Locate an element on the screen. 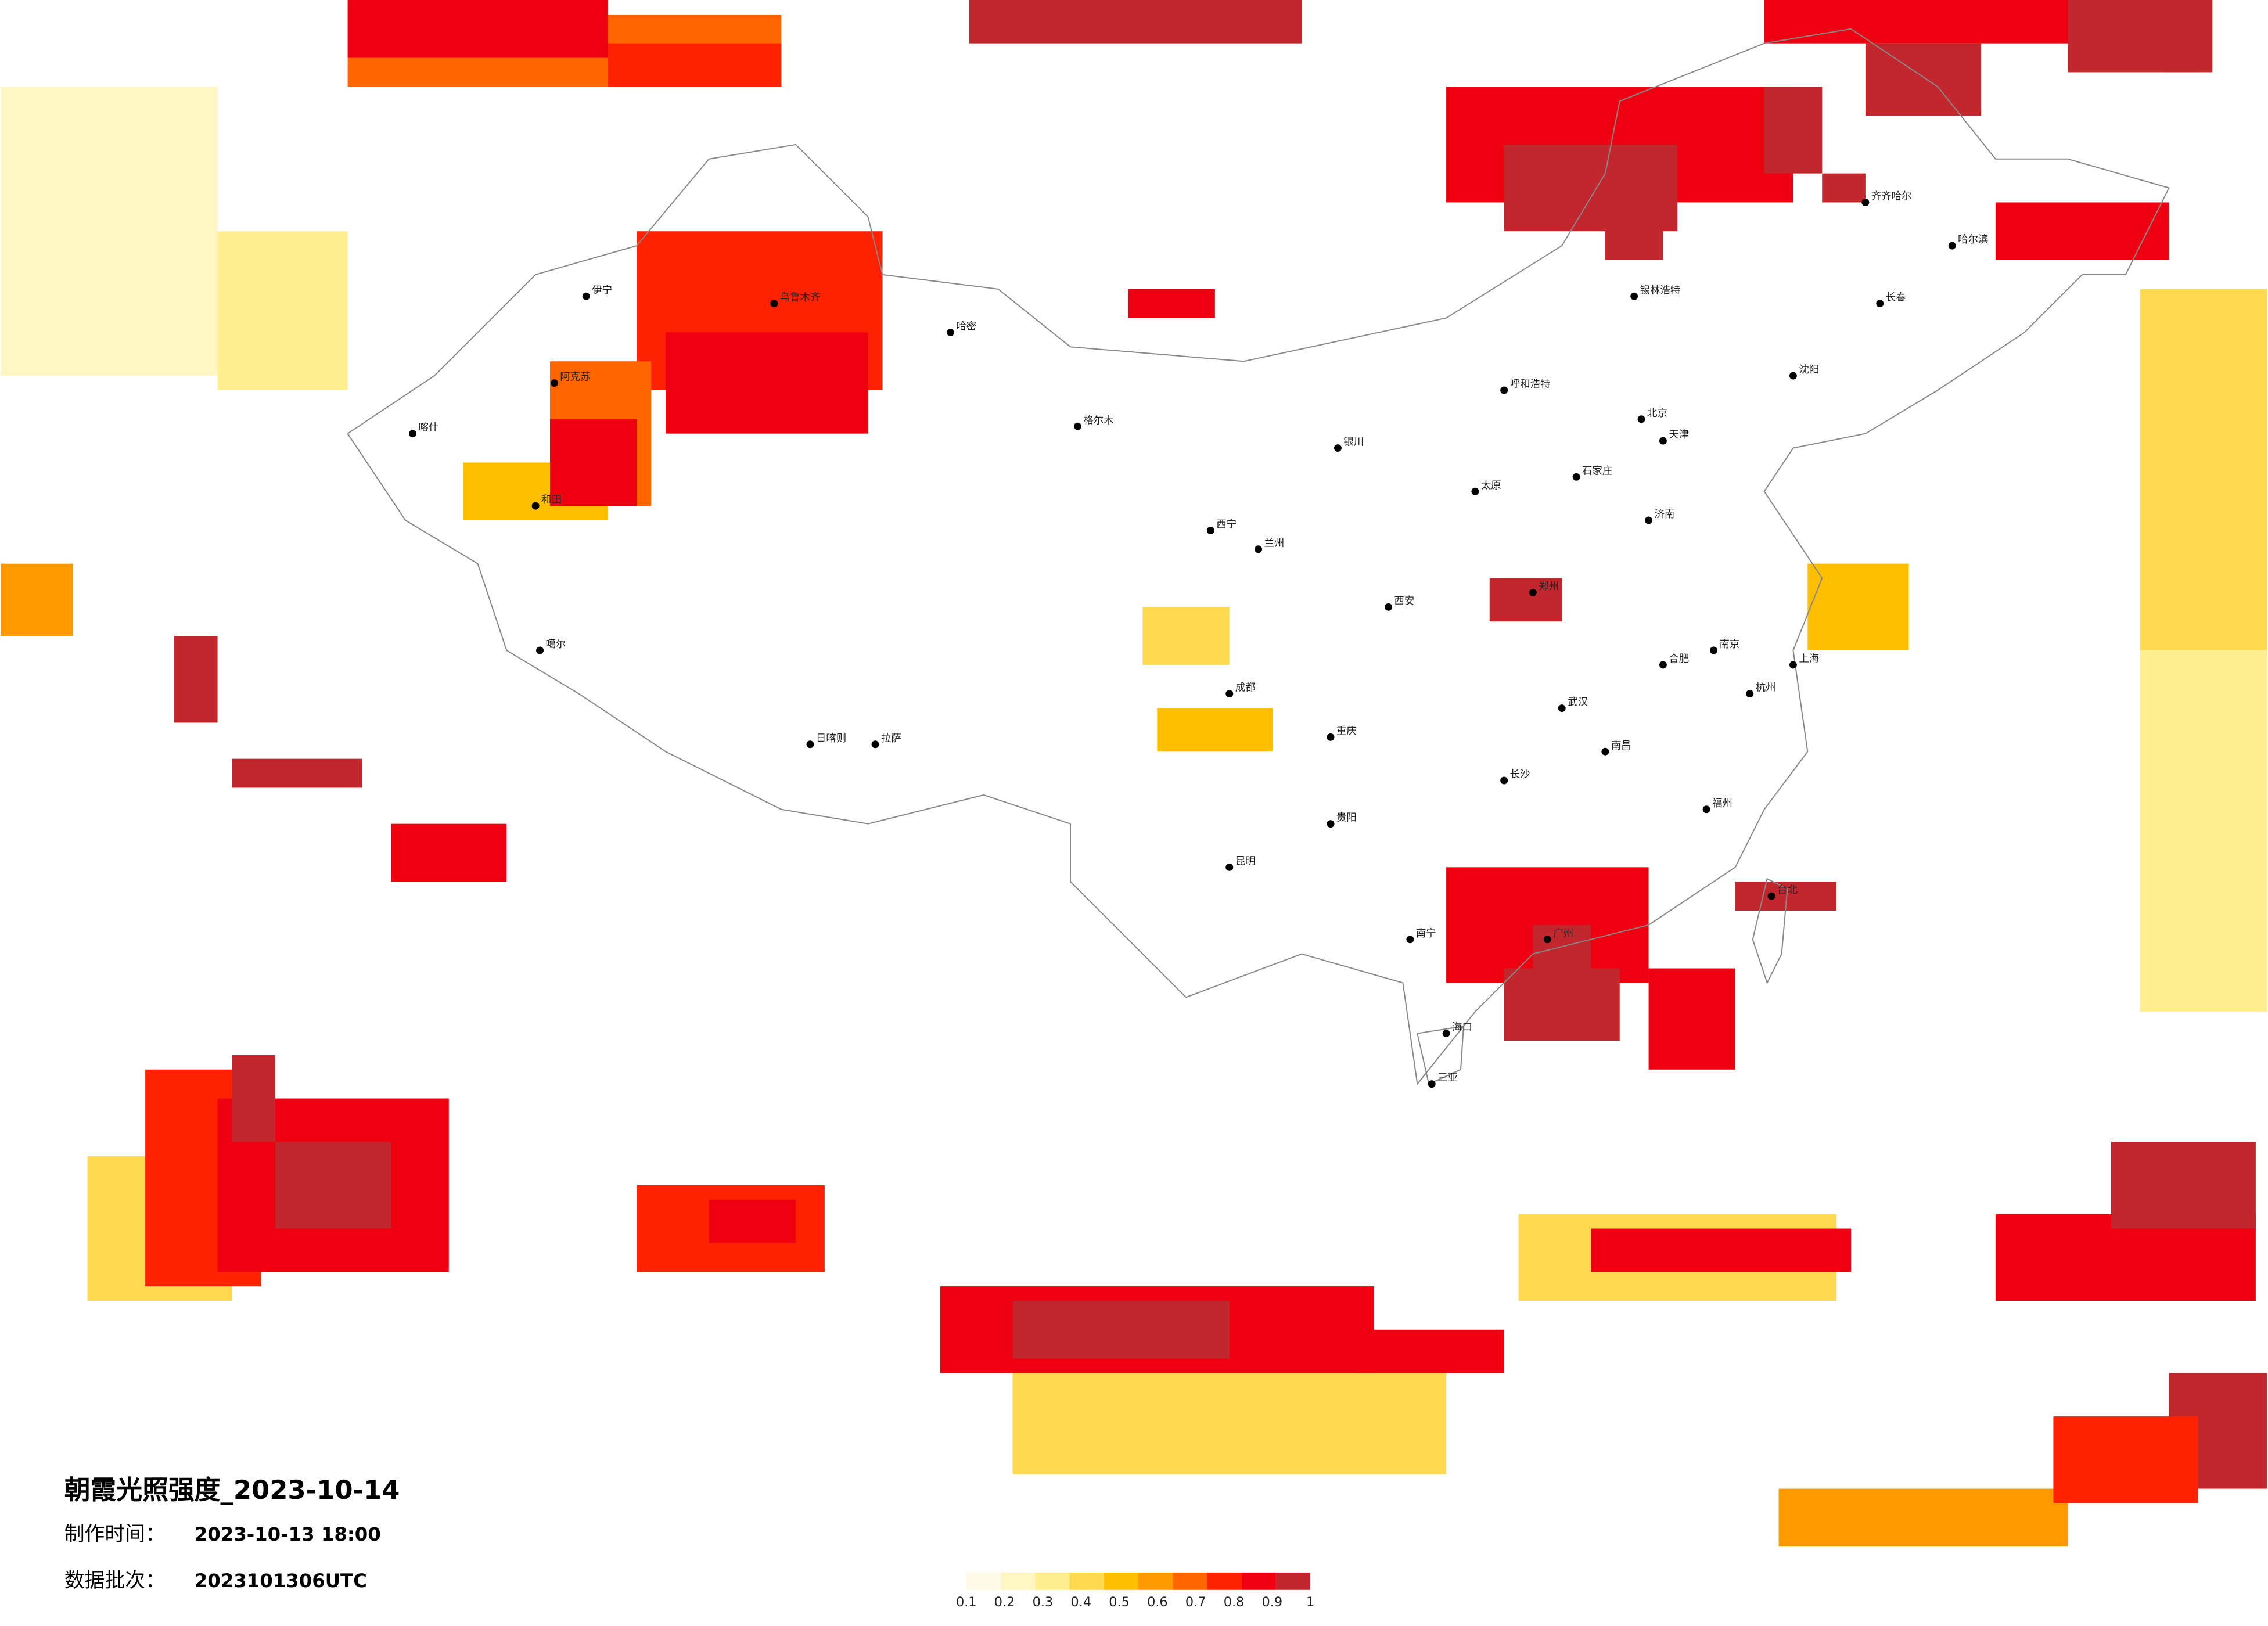 The height and width of the screenshot is (1626, 2268). colorbar-tick-label: 0.7 is located at coordinates (1195, 1602).